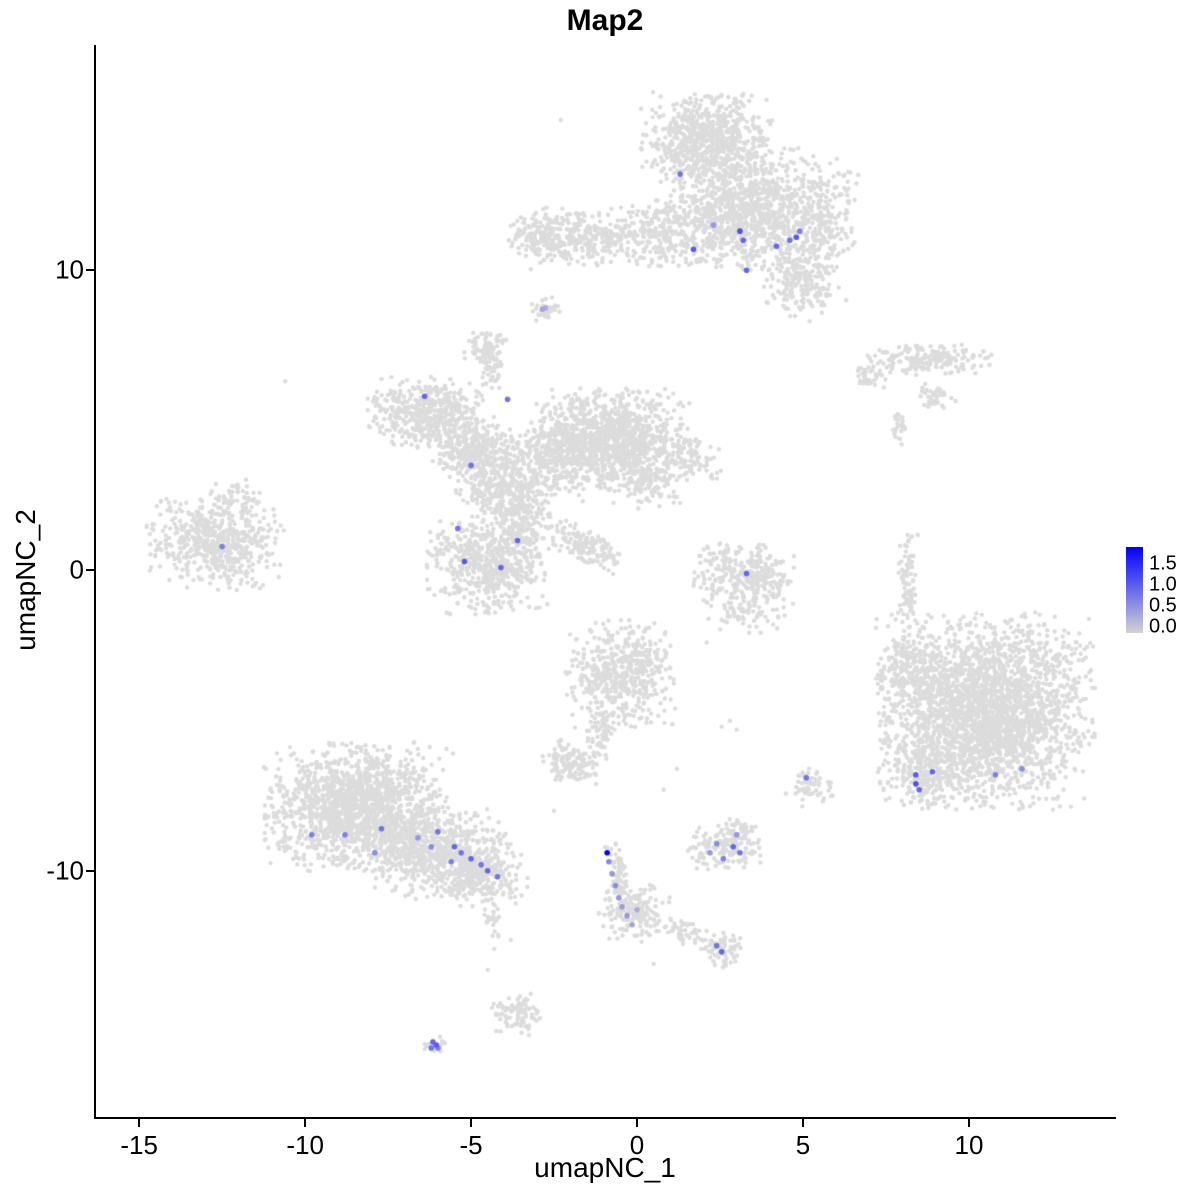  I want to click on colorbar-tick-label: 1.0, so click(1163, 584).